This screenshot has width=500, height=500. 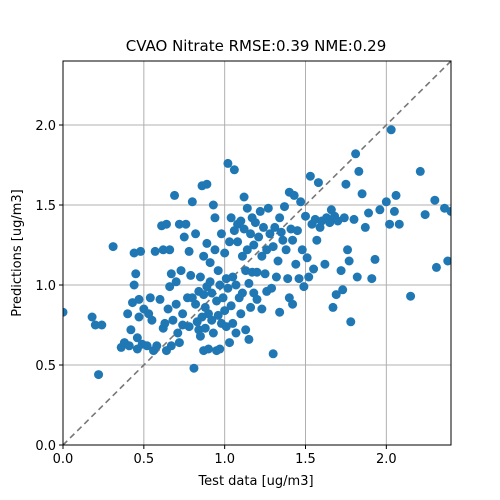 What do you see at coordinates (45, 366) in the screenshot?
I see `y-tick-label: 0.5` at bounding box center [45, 366].